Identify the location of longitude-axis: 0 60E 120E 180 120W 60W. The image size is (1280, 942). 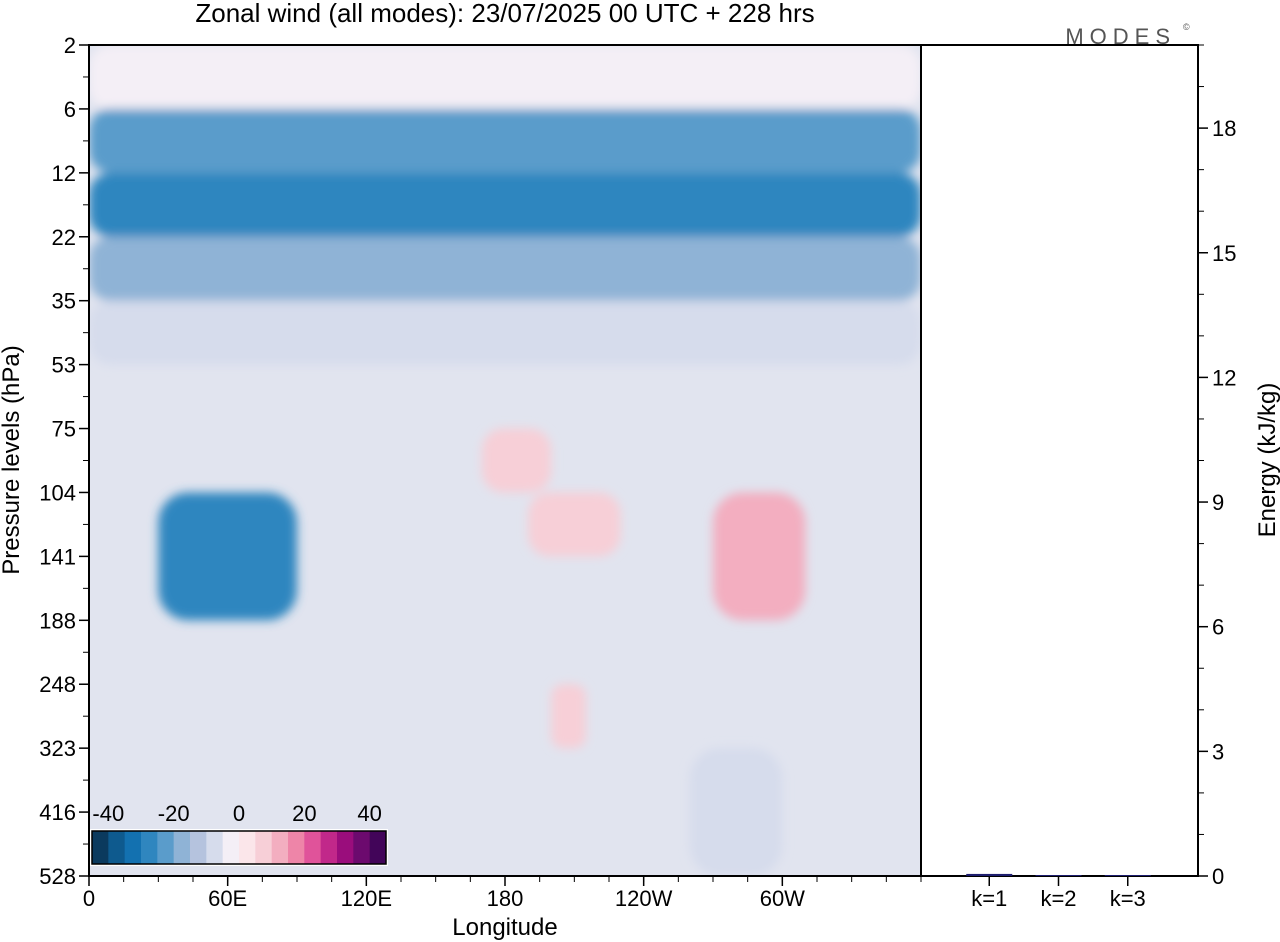
(502, 893).